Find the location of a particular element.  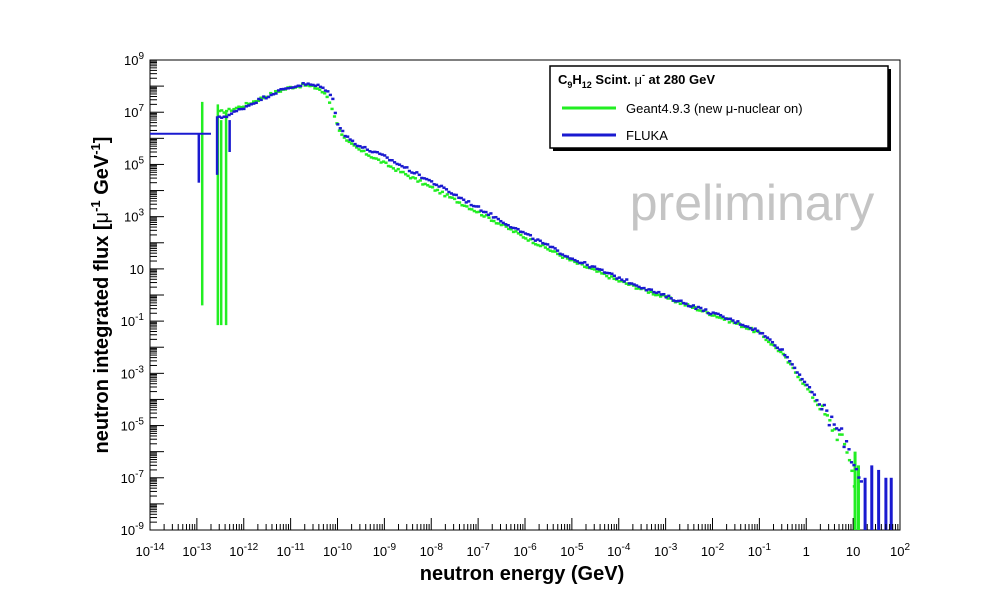

legend-title: C9H12 Scint. μ- at 280 GeV is located at coordinates (636, 80).